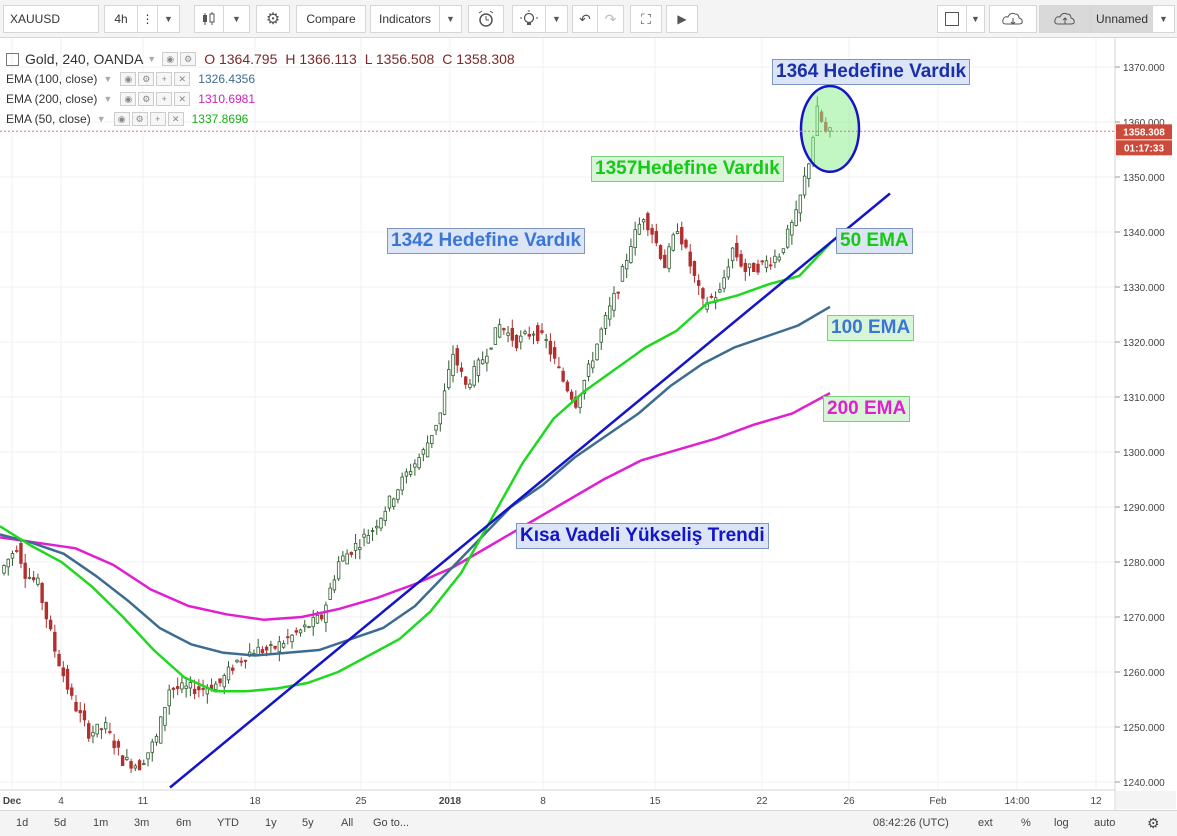 The height and width of the screenshot is (836, 1177). Describe the element at coordinates (209, 19) in the screenshot. I see `chart-style-button` at that location.